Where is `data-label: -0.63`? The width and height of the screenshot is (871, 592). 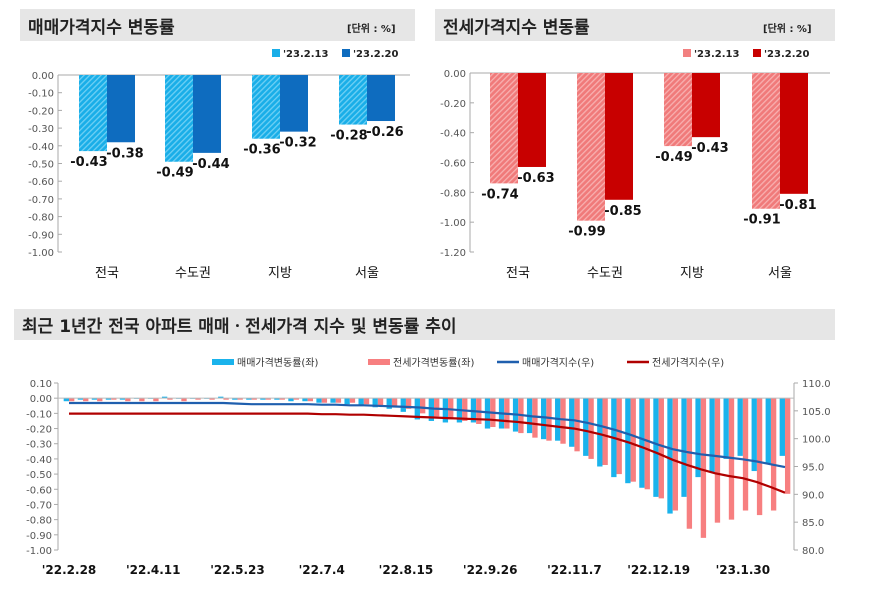
data-label: -0.63 is located at coordinates (535, 178).